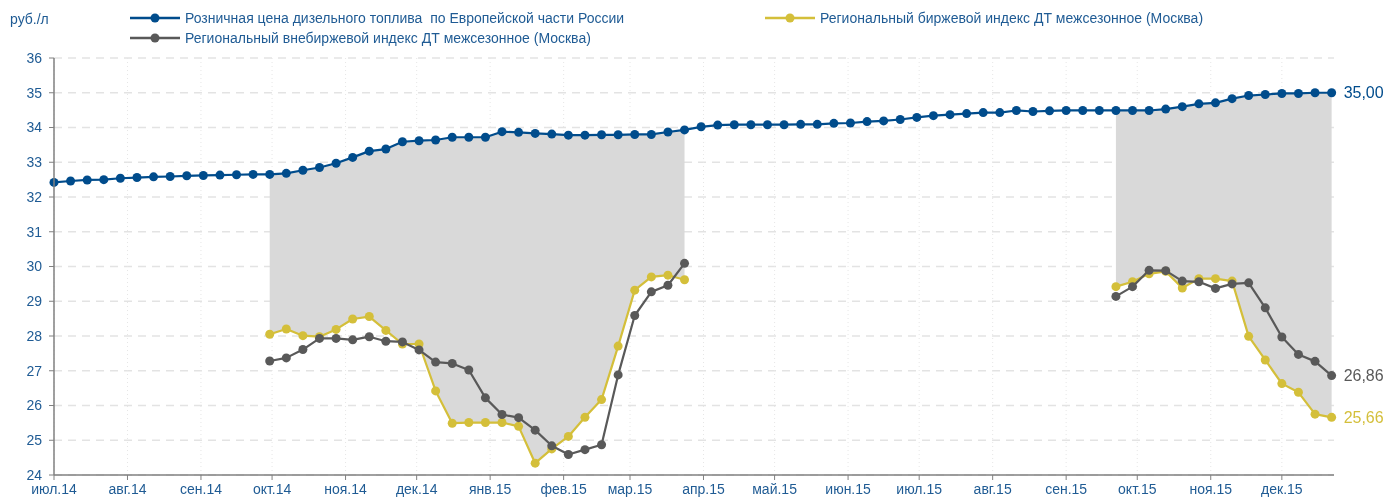 The height and width of the screenshot is (502, 1394). Describe the element at coordinates (775, 489) in the screenshot. I see `x-tick-label: май.15` at that location.